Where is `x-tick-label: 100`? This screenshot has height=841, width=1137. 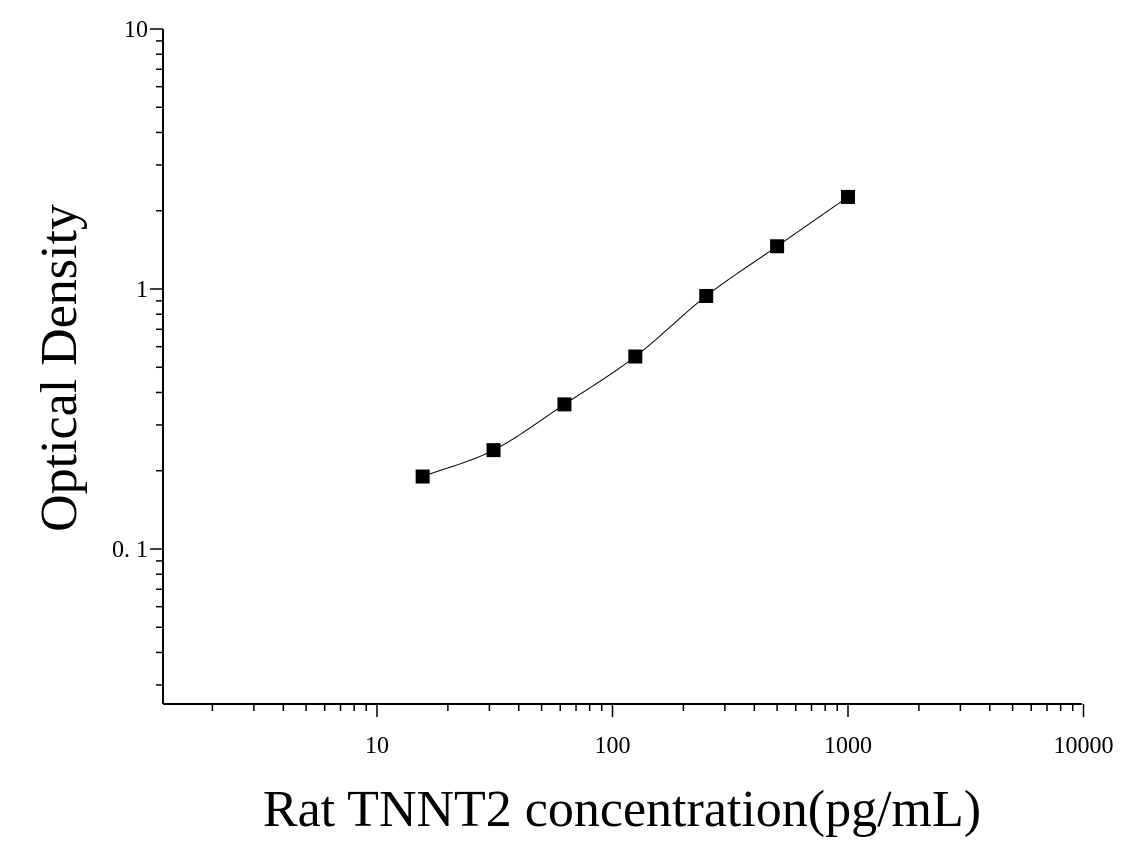 x-tick-label: 100 is located at coordinates (613, 746).